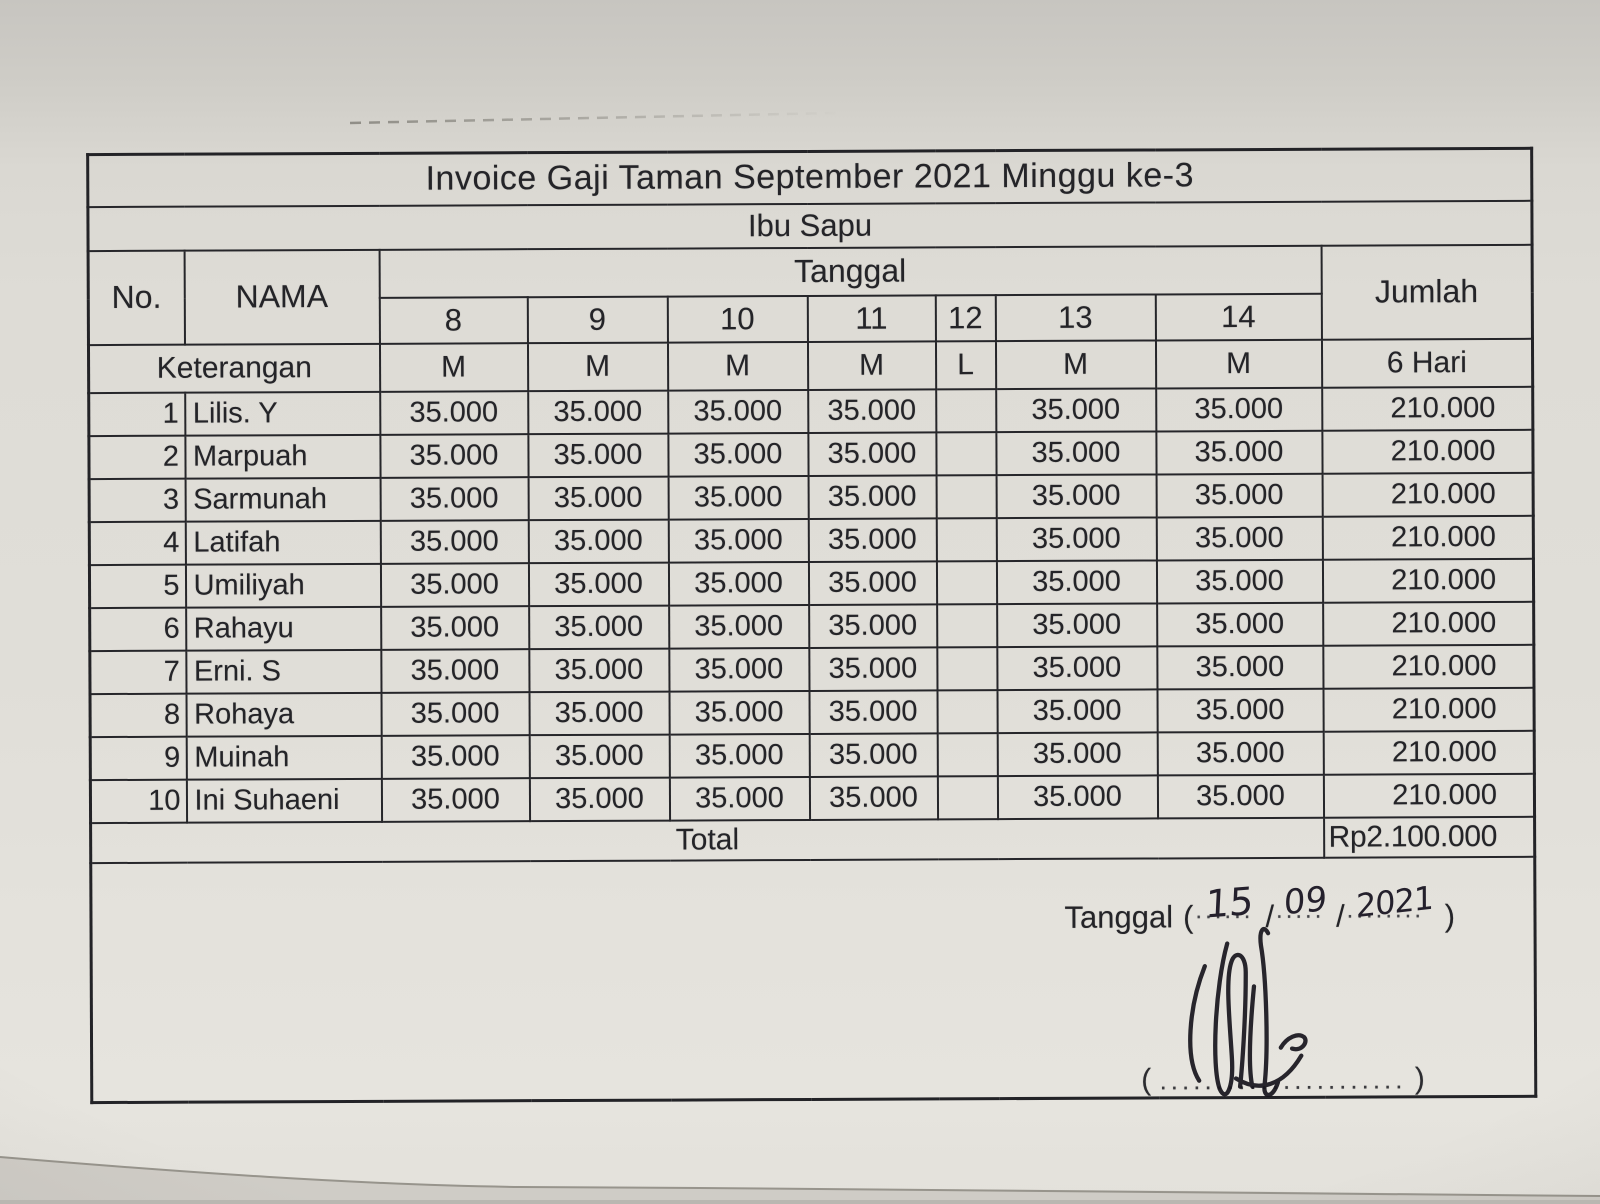 Image resolution: width=1600 pixels, height=1204 pixels. What do you see at coordinates (137, 585) in the screenshot?
I see `row-number: 5` at bounding box center [137, 585].